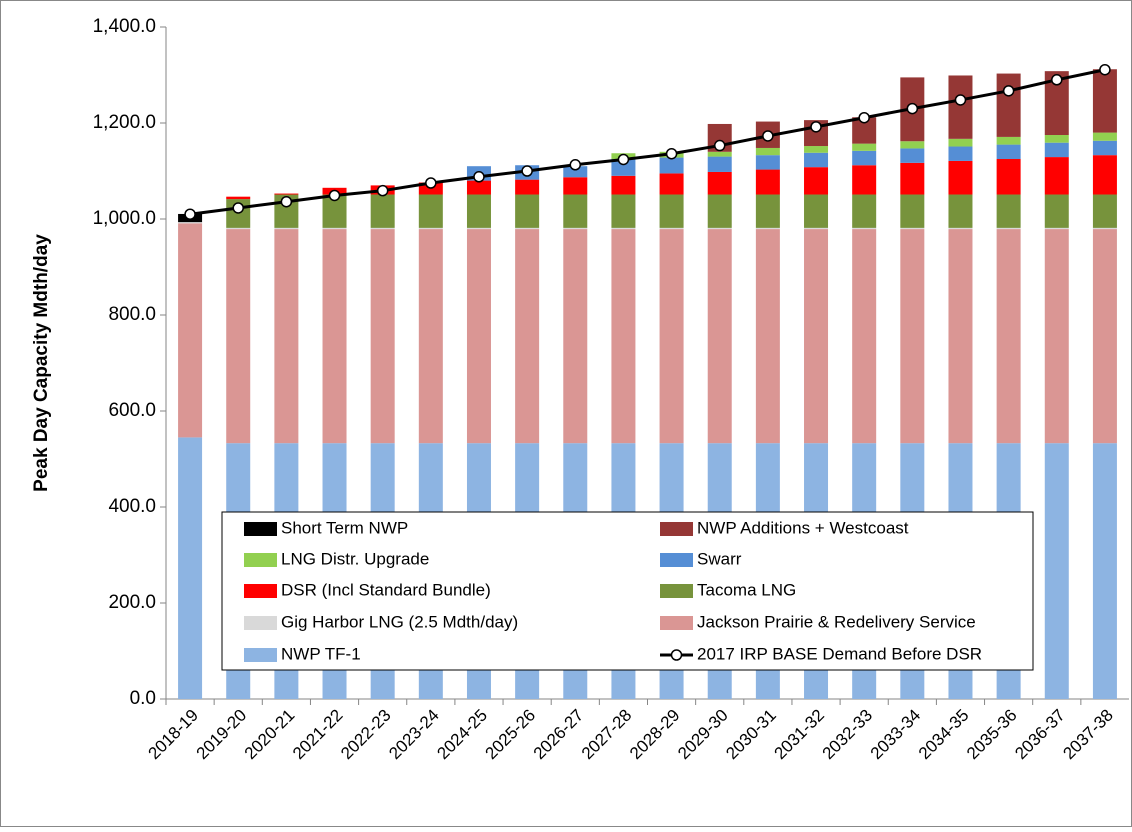 The height and width of the screenshot is (832, 1132). I want to click on y-axis-title: Peak Day Capacity Mdth/day, so click(41, 363).